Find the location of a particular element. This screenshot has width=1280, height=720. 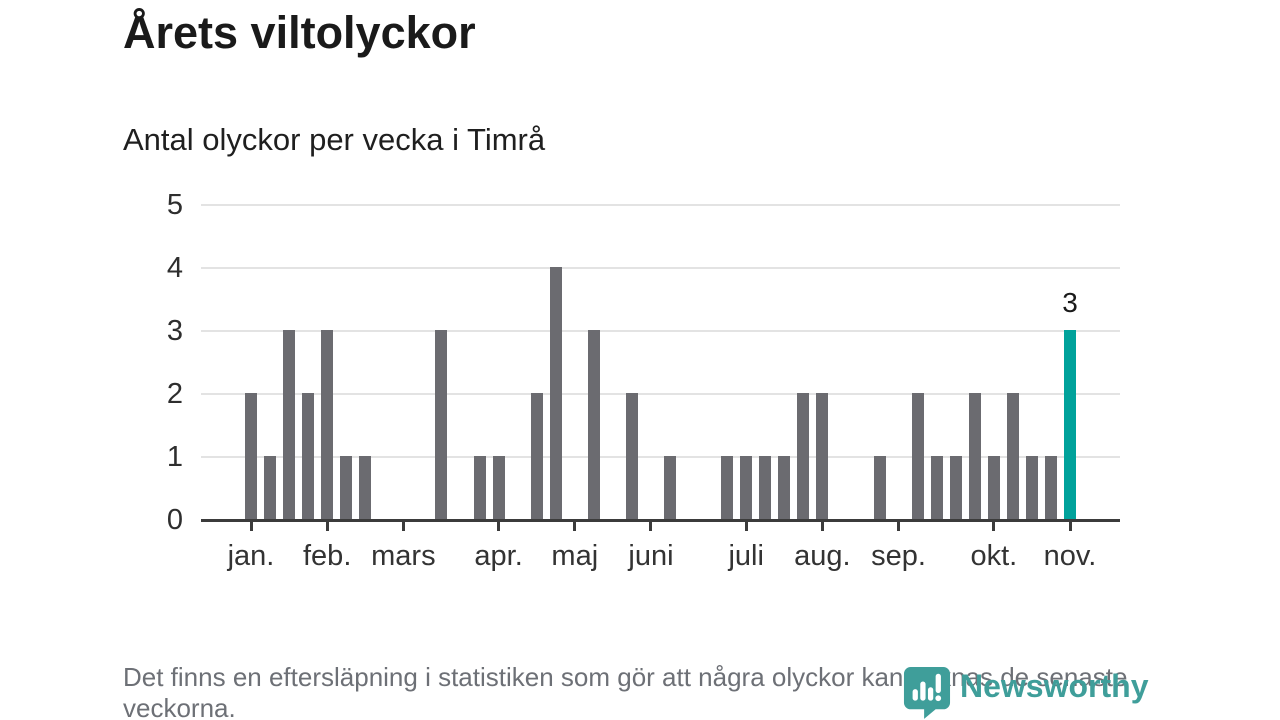

y-axis-label: 4 is located at coordinates (174, 268).